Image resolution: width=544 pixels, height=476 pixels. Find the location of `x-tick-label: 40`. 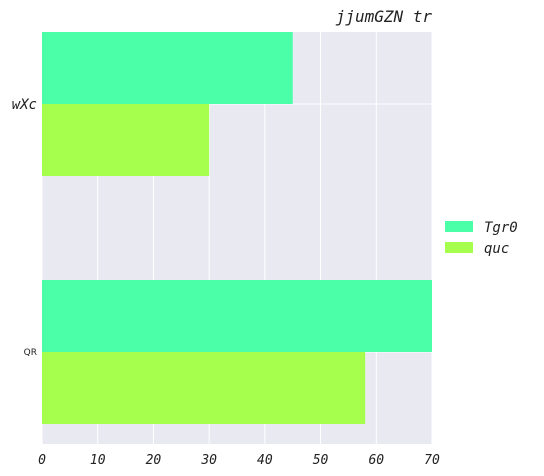

x-tick-label: 40 is located at coordinates (265, 460).